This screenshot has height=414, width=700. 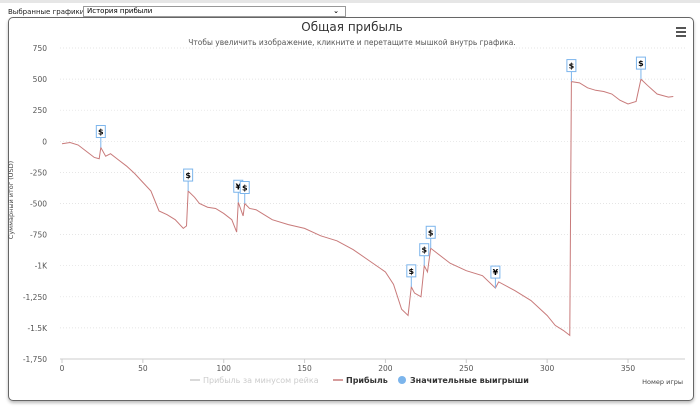 I want to click on legend-item-profit: Прибыль, so click(x=360, y=380).